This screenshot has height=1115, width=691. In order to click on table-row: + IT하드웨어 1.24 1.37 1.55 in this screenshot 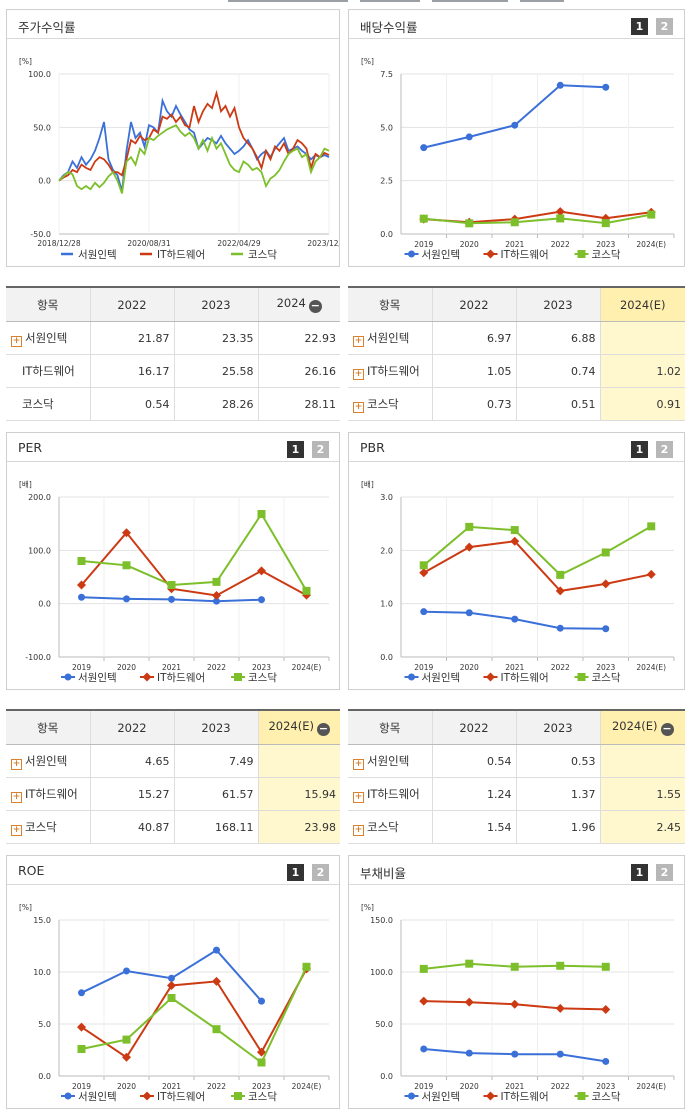, I will do `click(516, 794)`.